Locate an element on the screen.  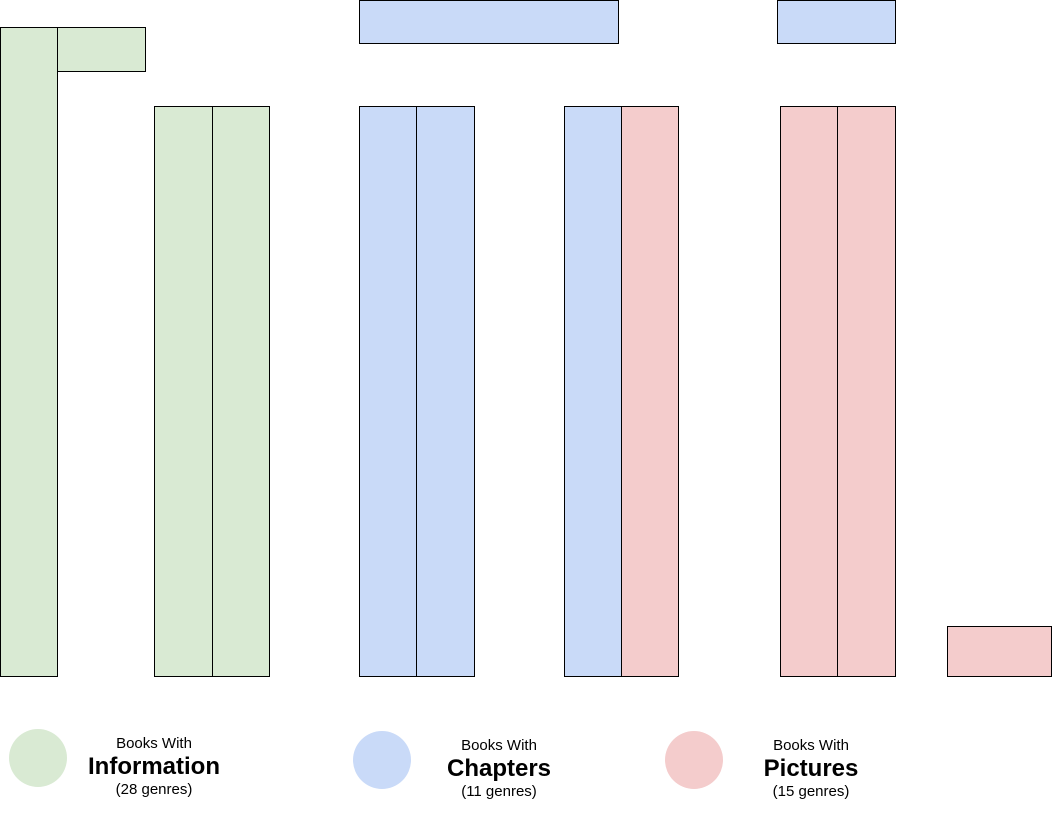
pictures-legend-swatch is located at coordinates (694, 760).